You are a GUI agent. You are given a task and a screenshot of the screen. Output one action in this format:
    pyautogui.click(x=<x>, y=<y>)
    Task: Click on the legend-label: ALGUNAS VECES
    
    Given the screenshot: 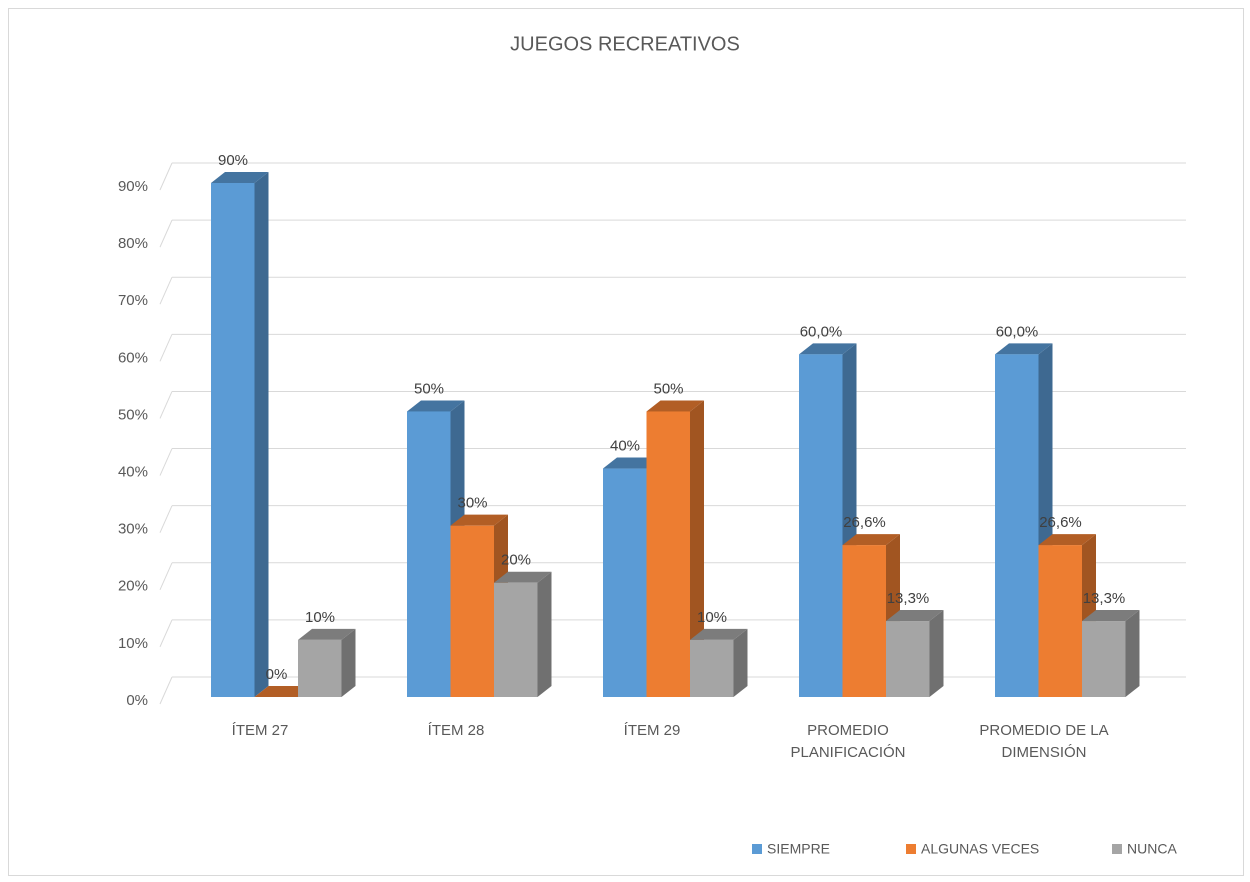 What is the action you would take?
    pyautogui.click(x=980, y=849)
    